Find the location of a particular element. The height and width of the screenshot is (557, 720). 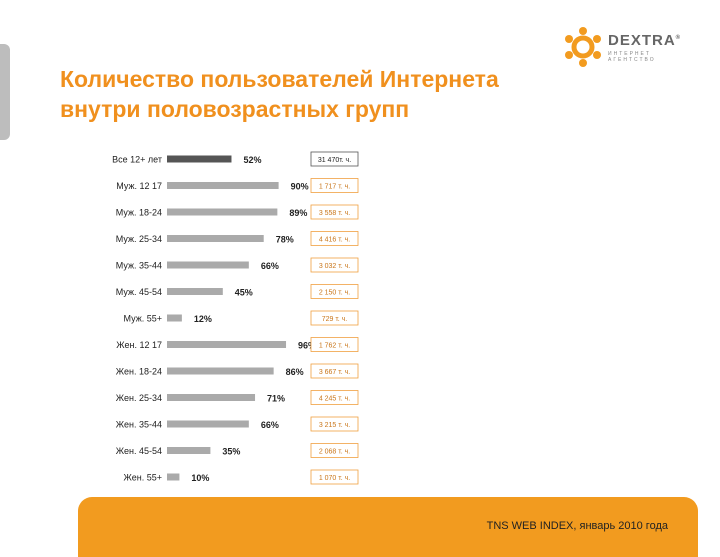

users-label: 3 667 т. ч. is located at coordinates (334, 372).